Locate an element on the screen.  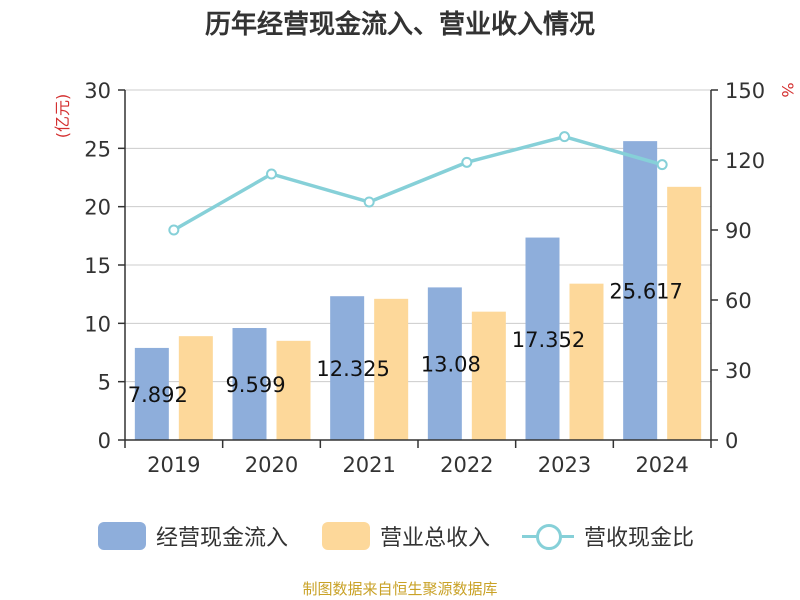
x-tick-label: 2024 is located at coordinates (661, 465).